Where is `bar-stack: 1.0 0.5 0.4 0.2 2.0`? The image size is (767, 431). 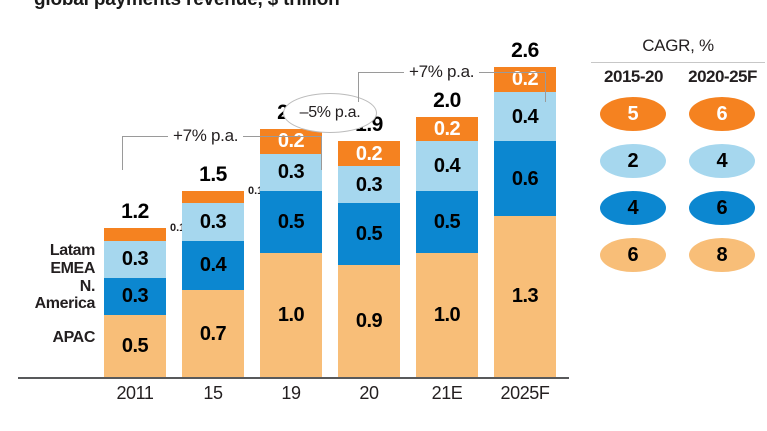 bar-stack: 1.0 0.5 0.4 0.2 2.0 is located at coordinates (447, 233).